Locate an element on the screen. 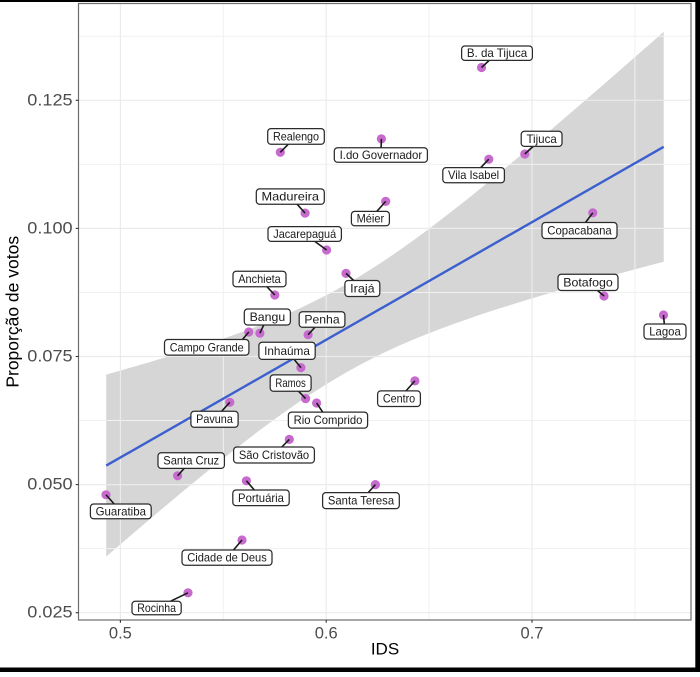 Image resolution: width=700 pixels, height=677 pixels. svg-text: Lagoa is located at coordinates (665, 332).